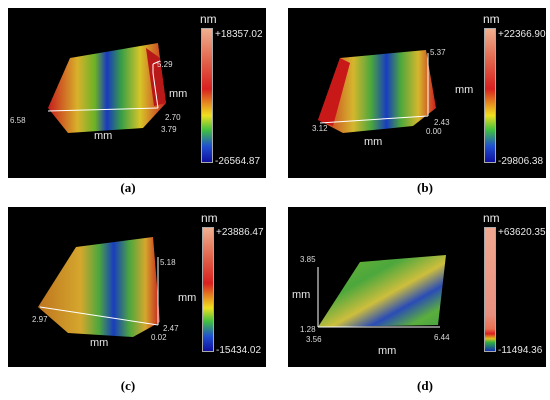  I want to click on tick-label: 5.29, so click(165, 64).